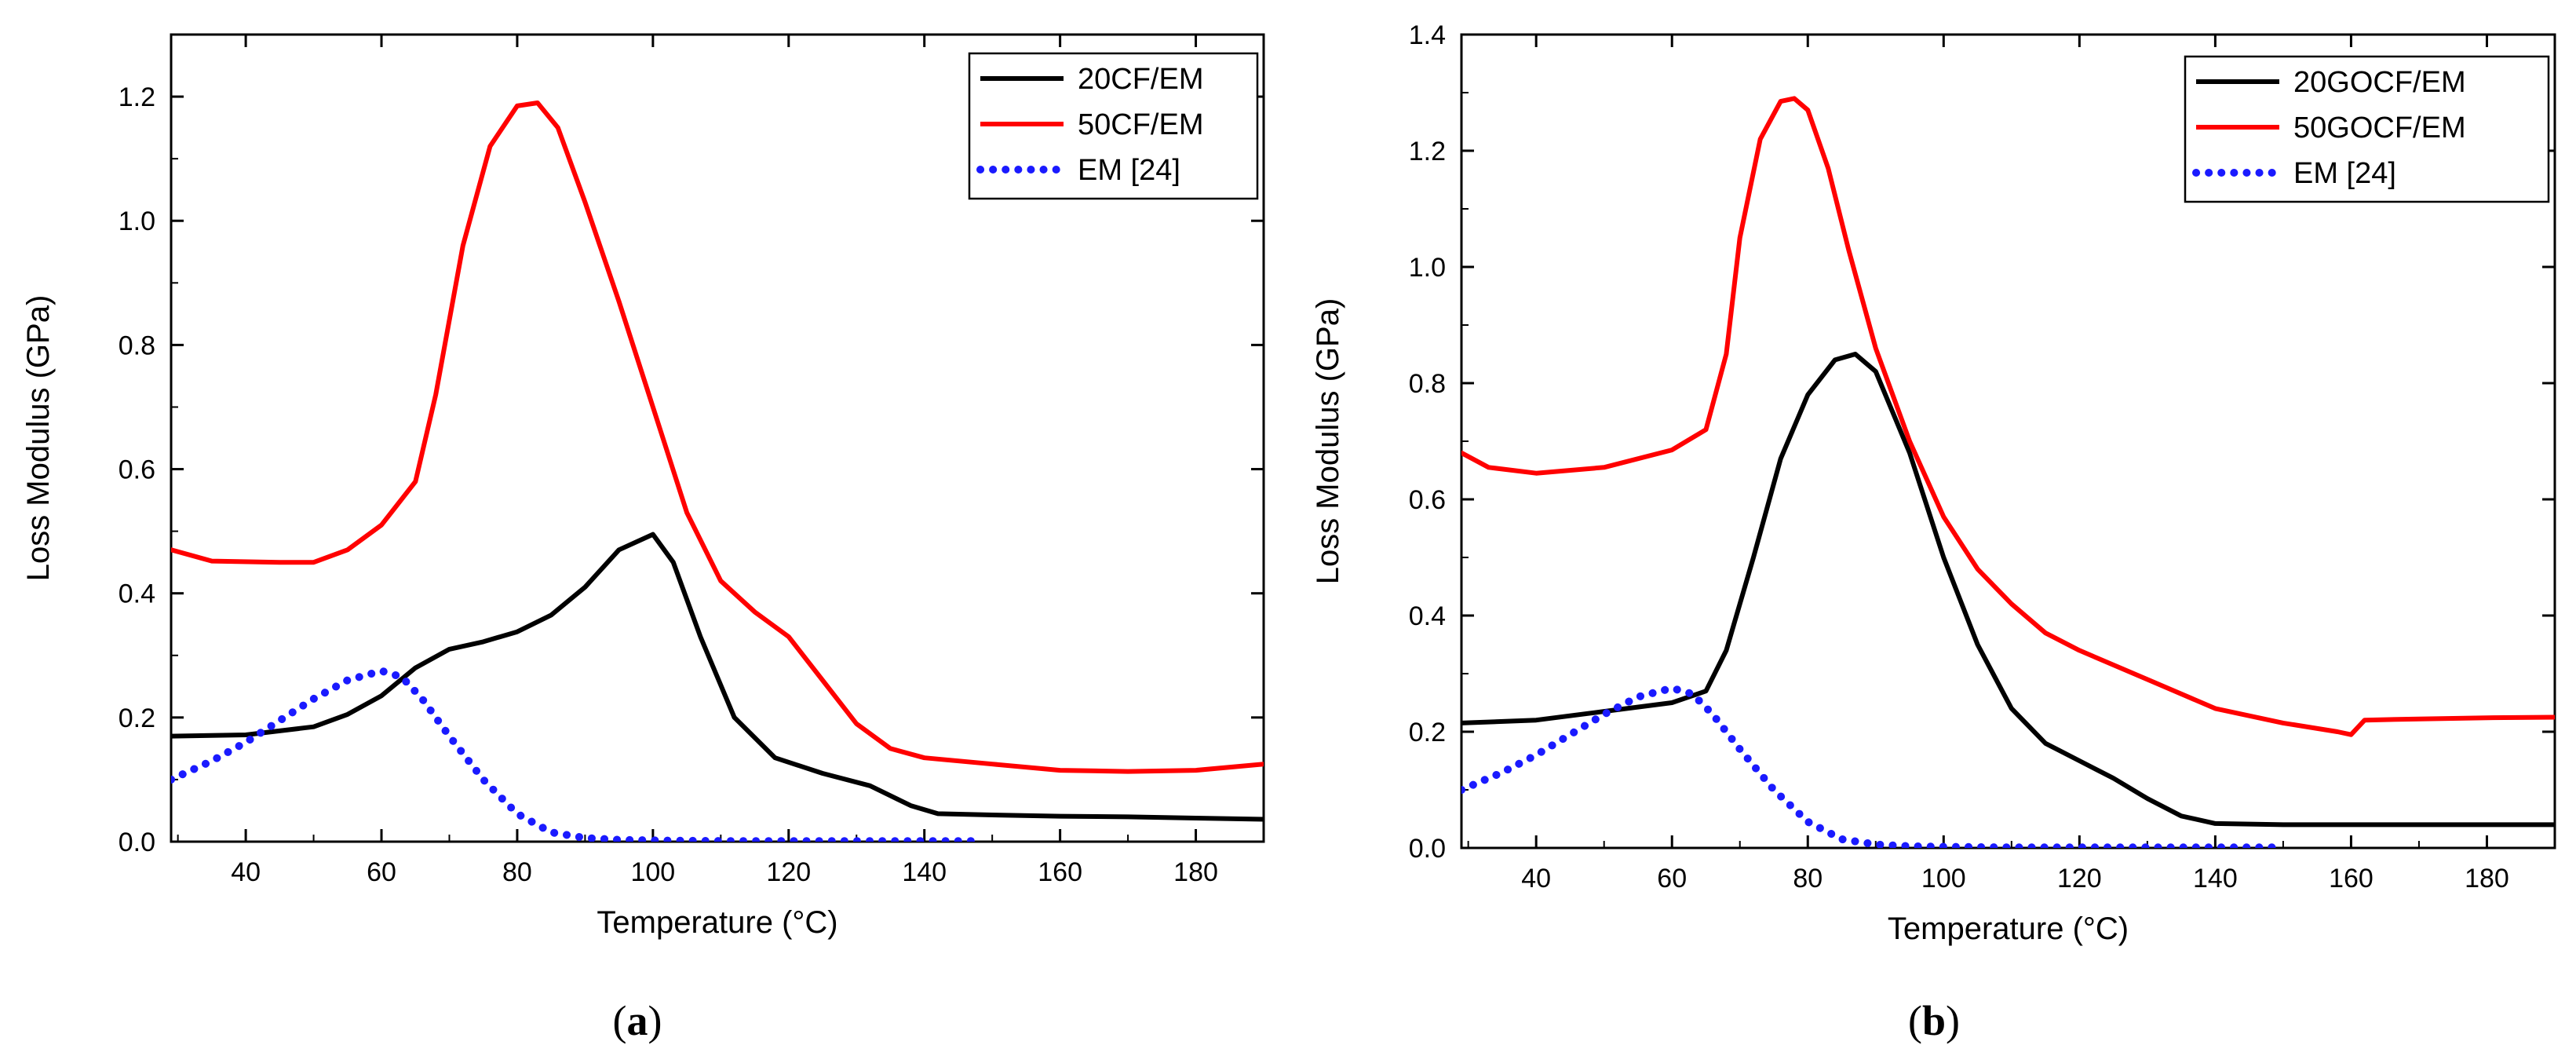  I want to click on legend-label: 50CF/EM, so click(1140, 124).